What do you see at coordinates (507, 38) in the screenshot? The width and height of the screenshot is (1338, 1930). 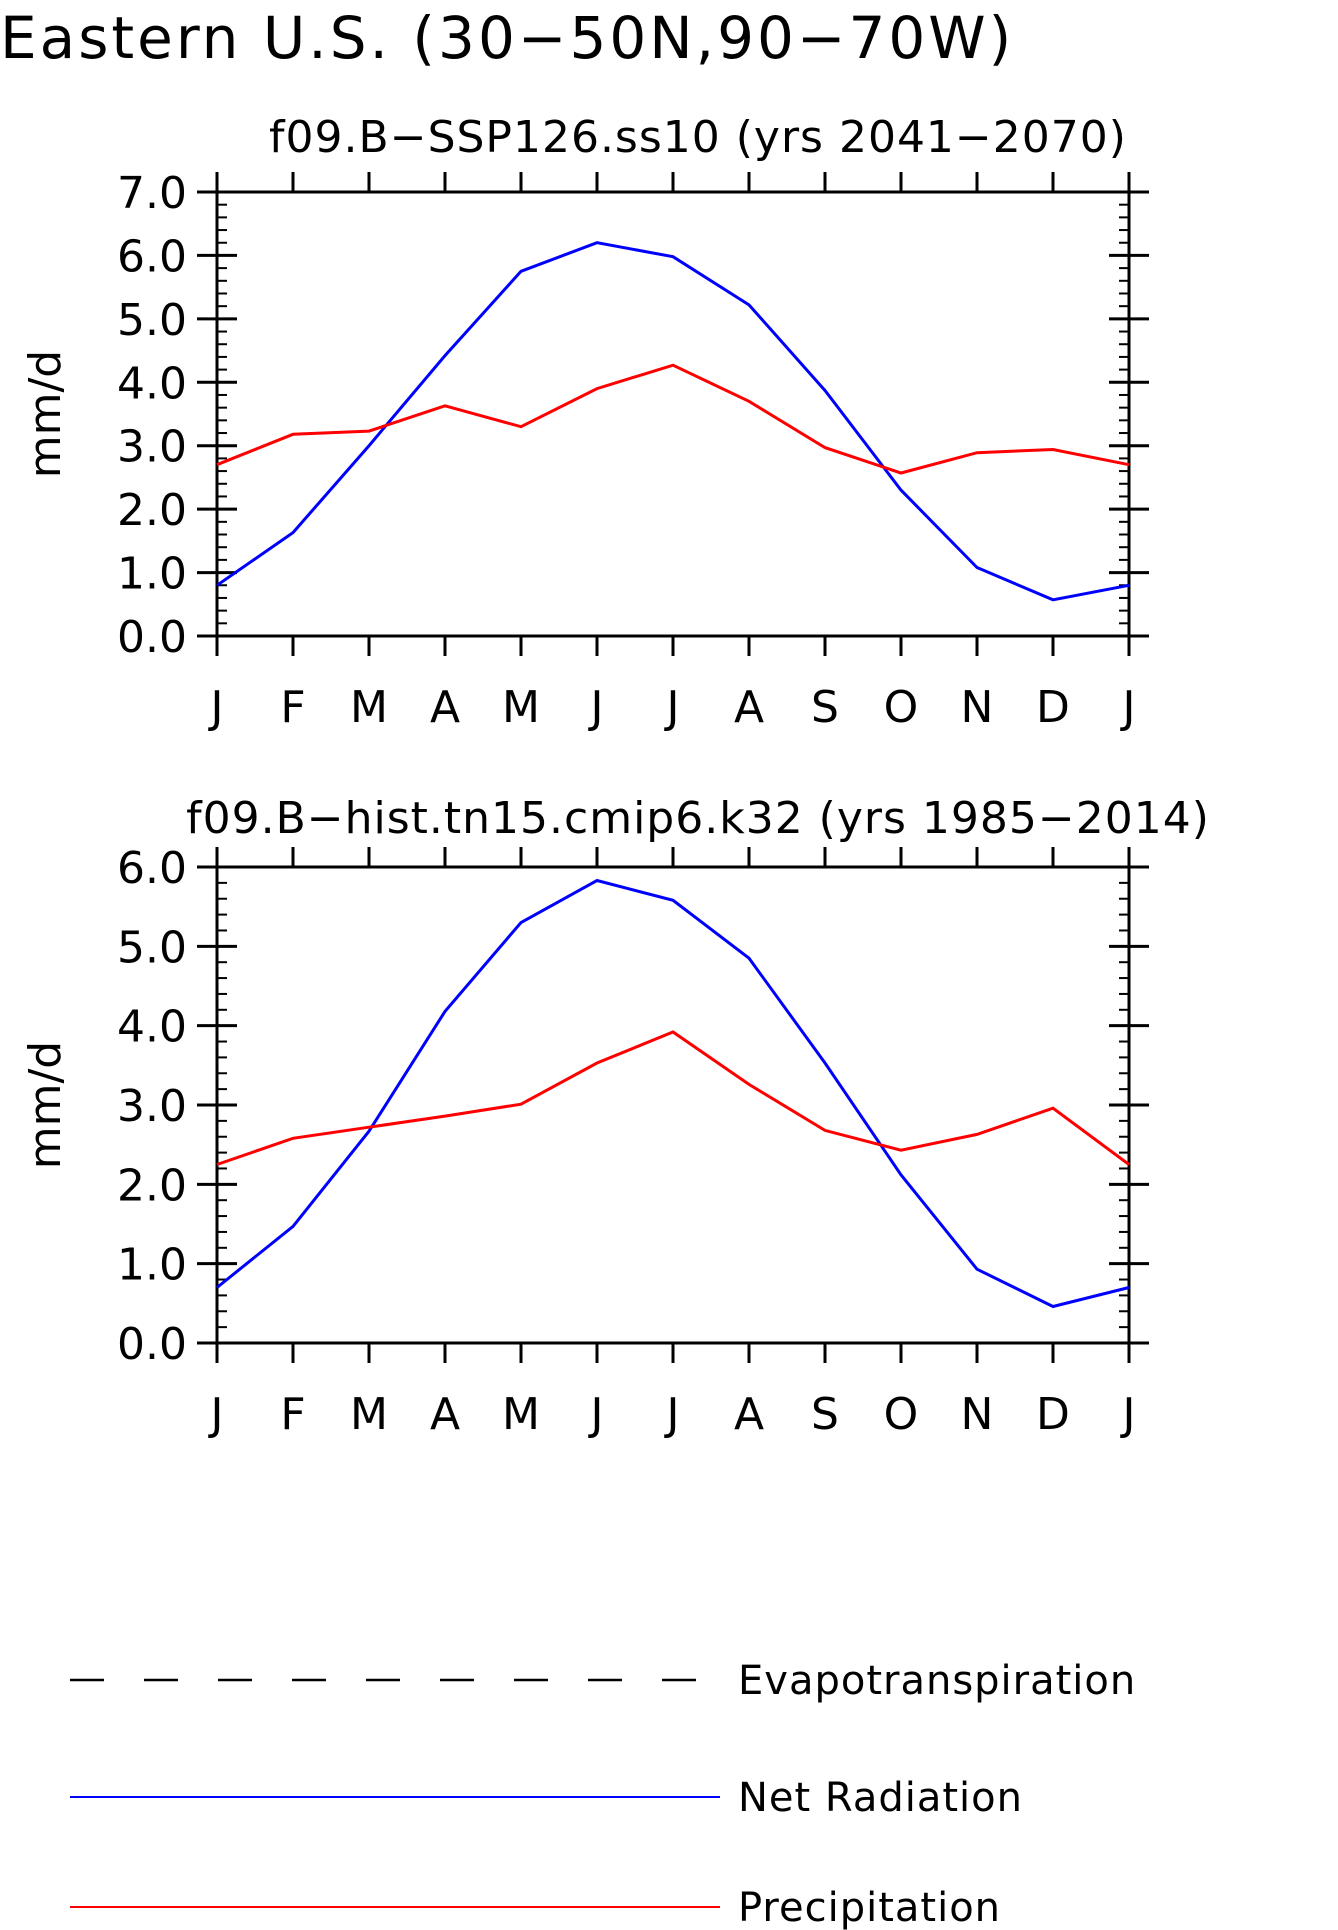 I see `figure-title: Eastern U.S. (30−50N,90−70W)` at bounding box center [507, 38].